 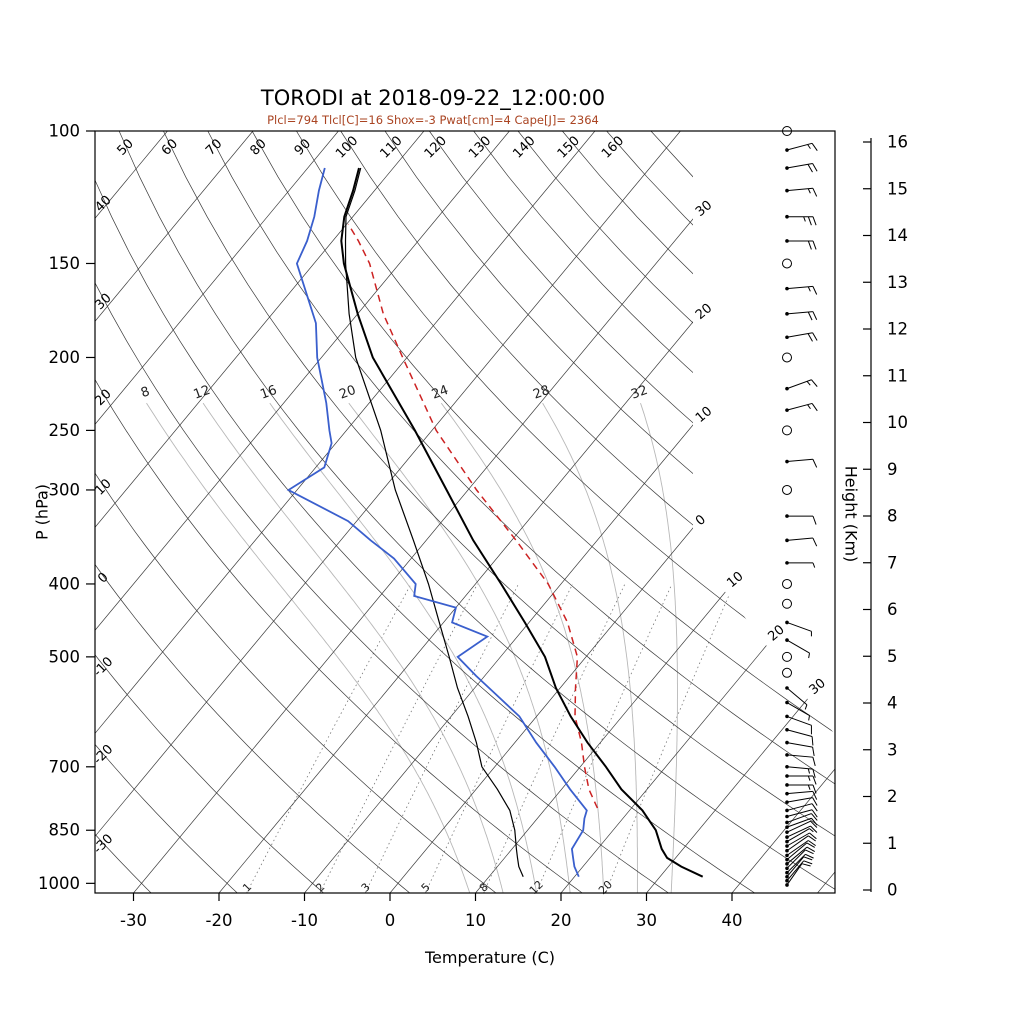 I want to click on parcel-curve, so click(x=473, y=516).